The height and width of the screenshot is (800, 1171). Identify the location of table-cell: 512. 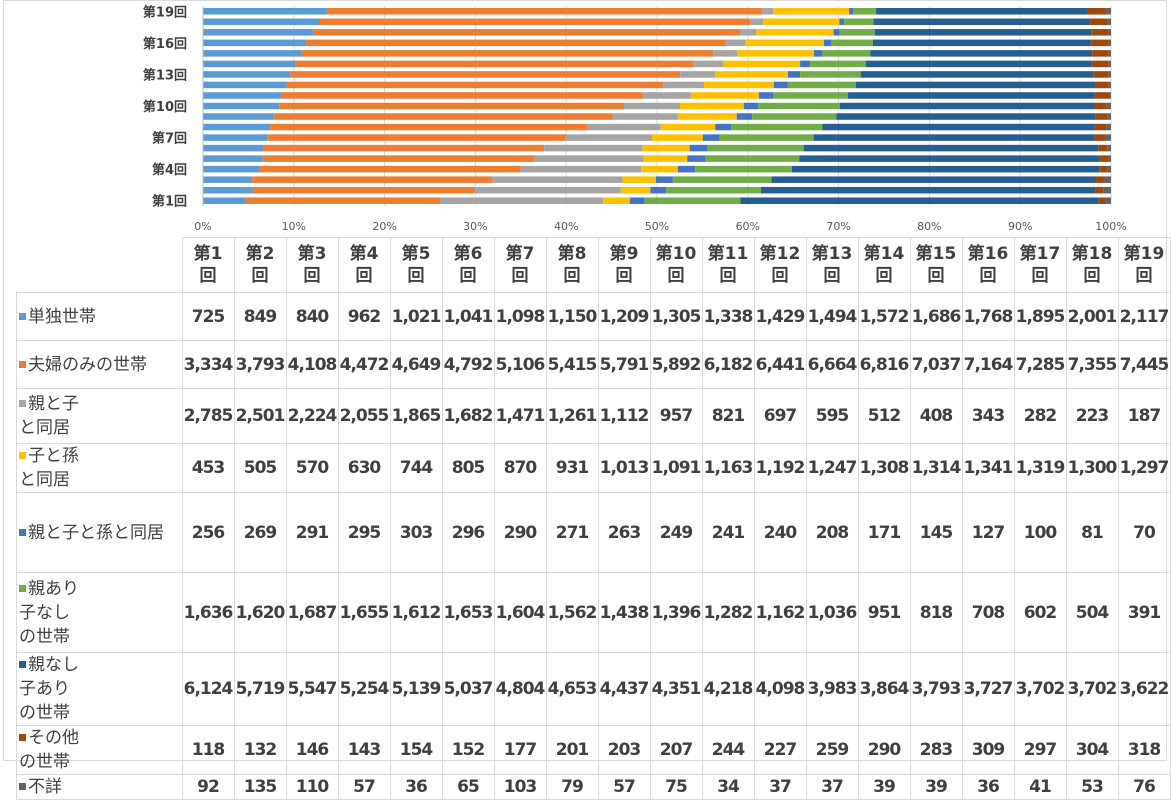
(884, 416).